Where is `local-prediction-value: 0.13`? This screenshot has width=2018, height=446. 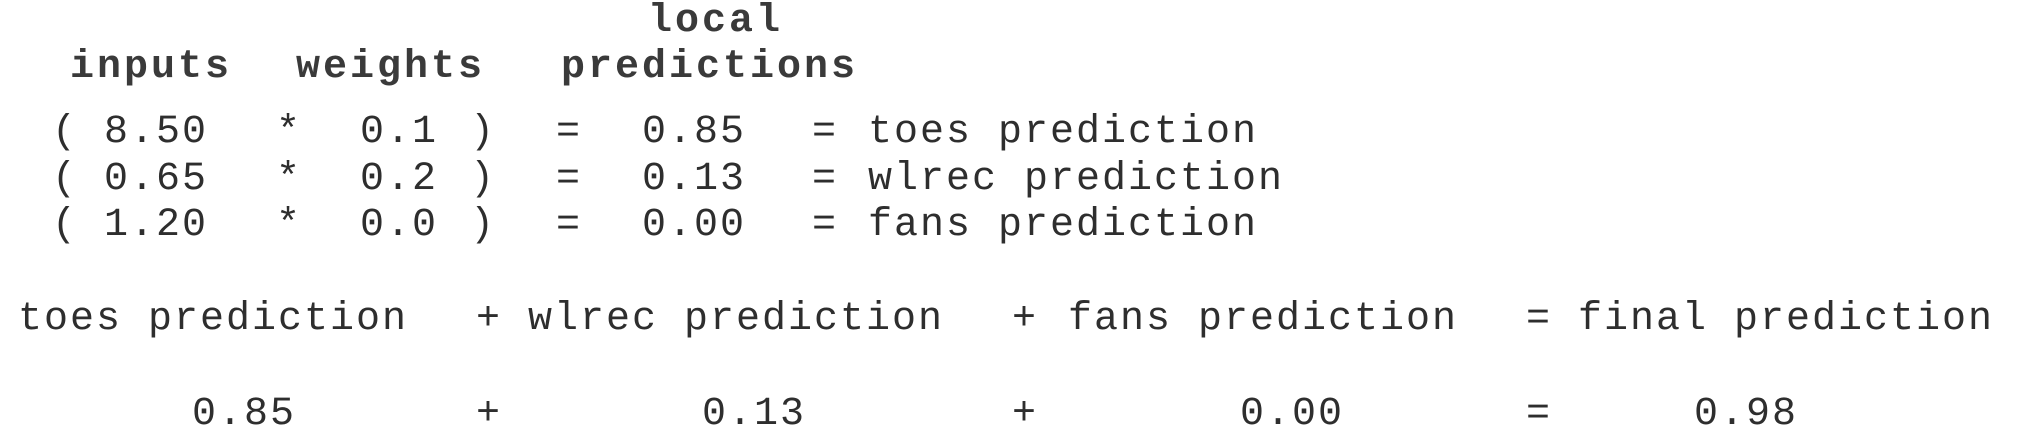 local-prediction-value: 0.13 is located at coordinates (694, 179).